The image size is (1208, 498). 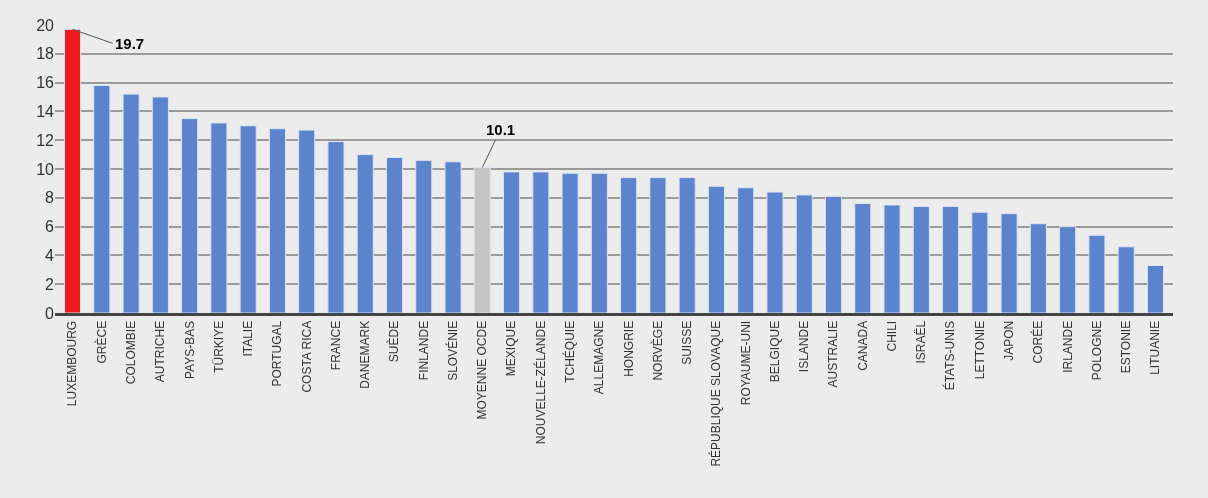 What do you see at coordinates (1038, 342) in the screenshot?
I see `x-tick-label: CORÉE` at bounding box center [1038, 342].